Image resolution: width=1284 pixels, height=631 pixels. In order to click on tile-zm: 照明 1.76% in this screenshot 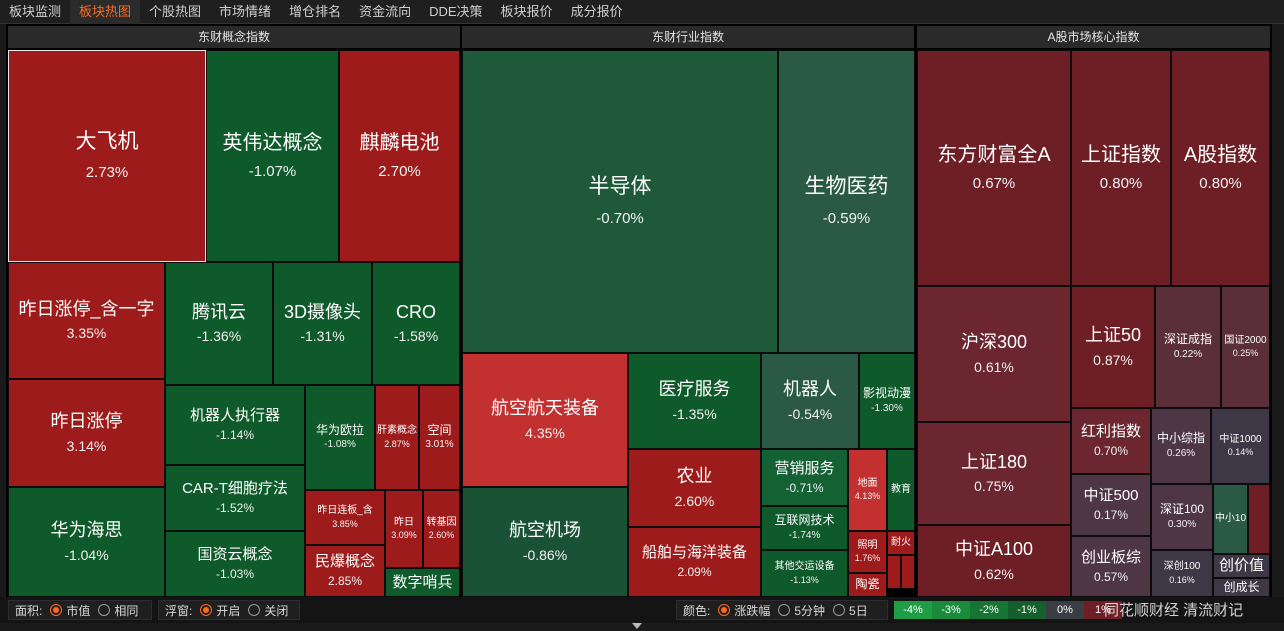, I will do `click(867, 552)`.